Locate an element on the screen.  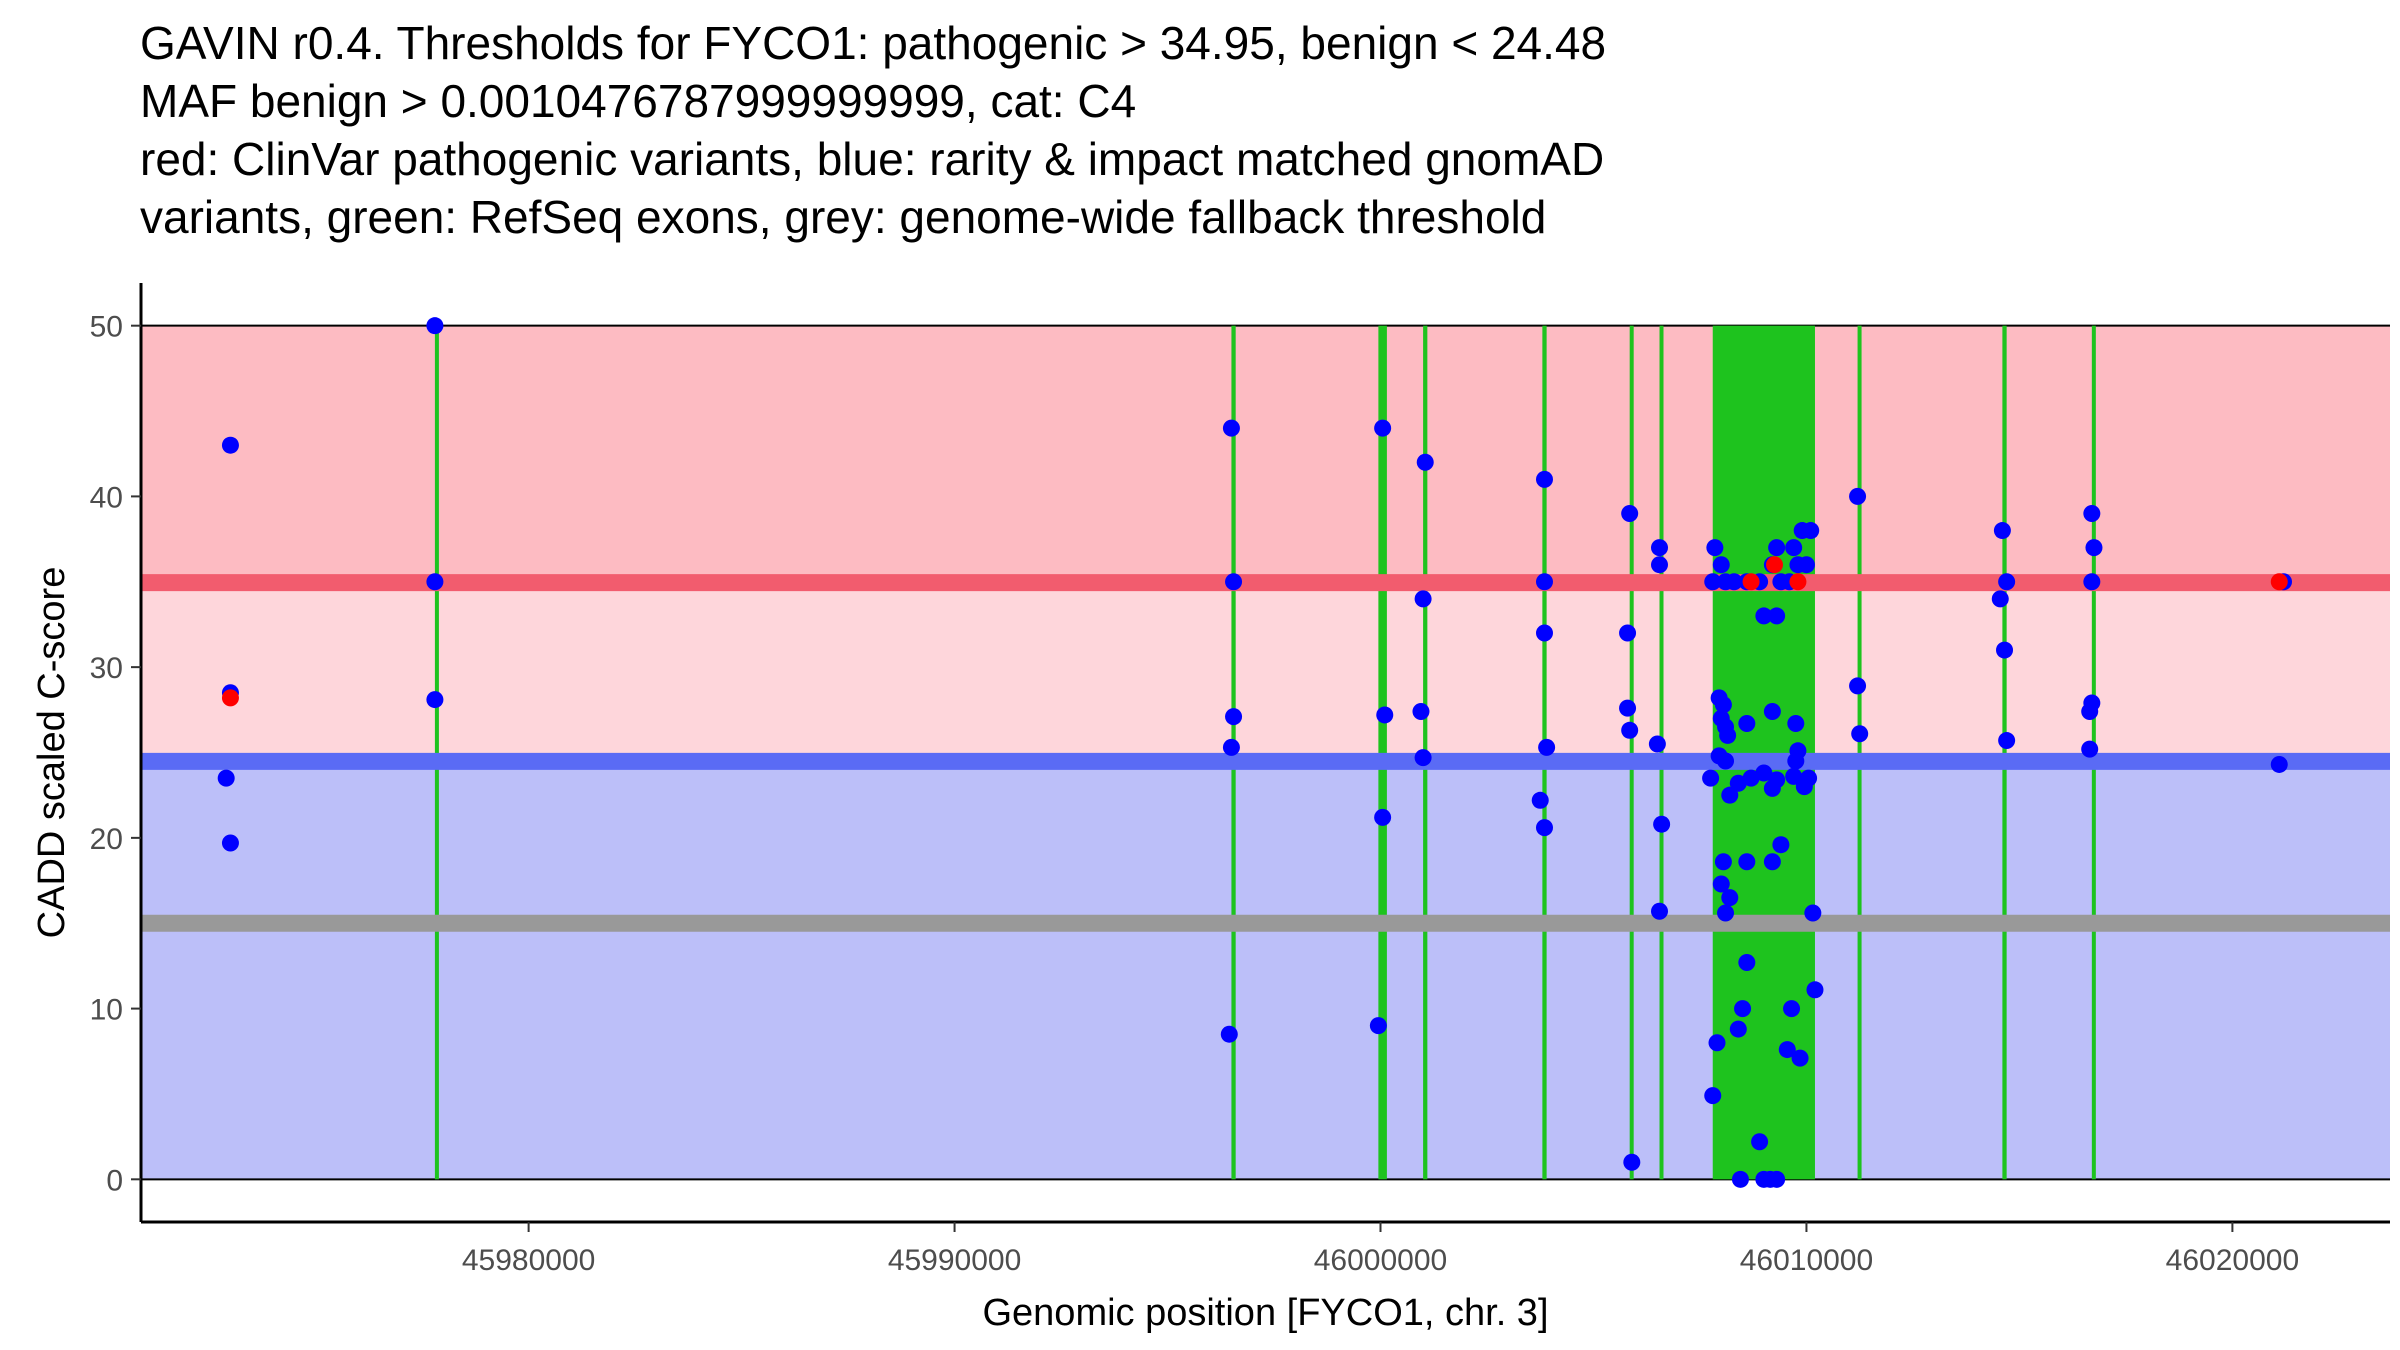
y-axis-title: CADD scaled C-score is located at coordinates (52, 753).